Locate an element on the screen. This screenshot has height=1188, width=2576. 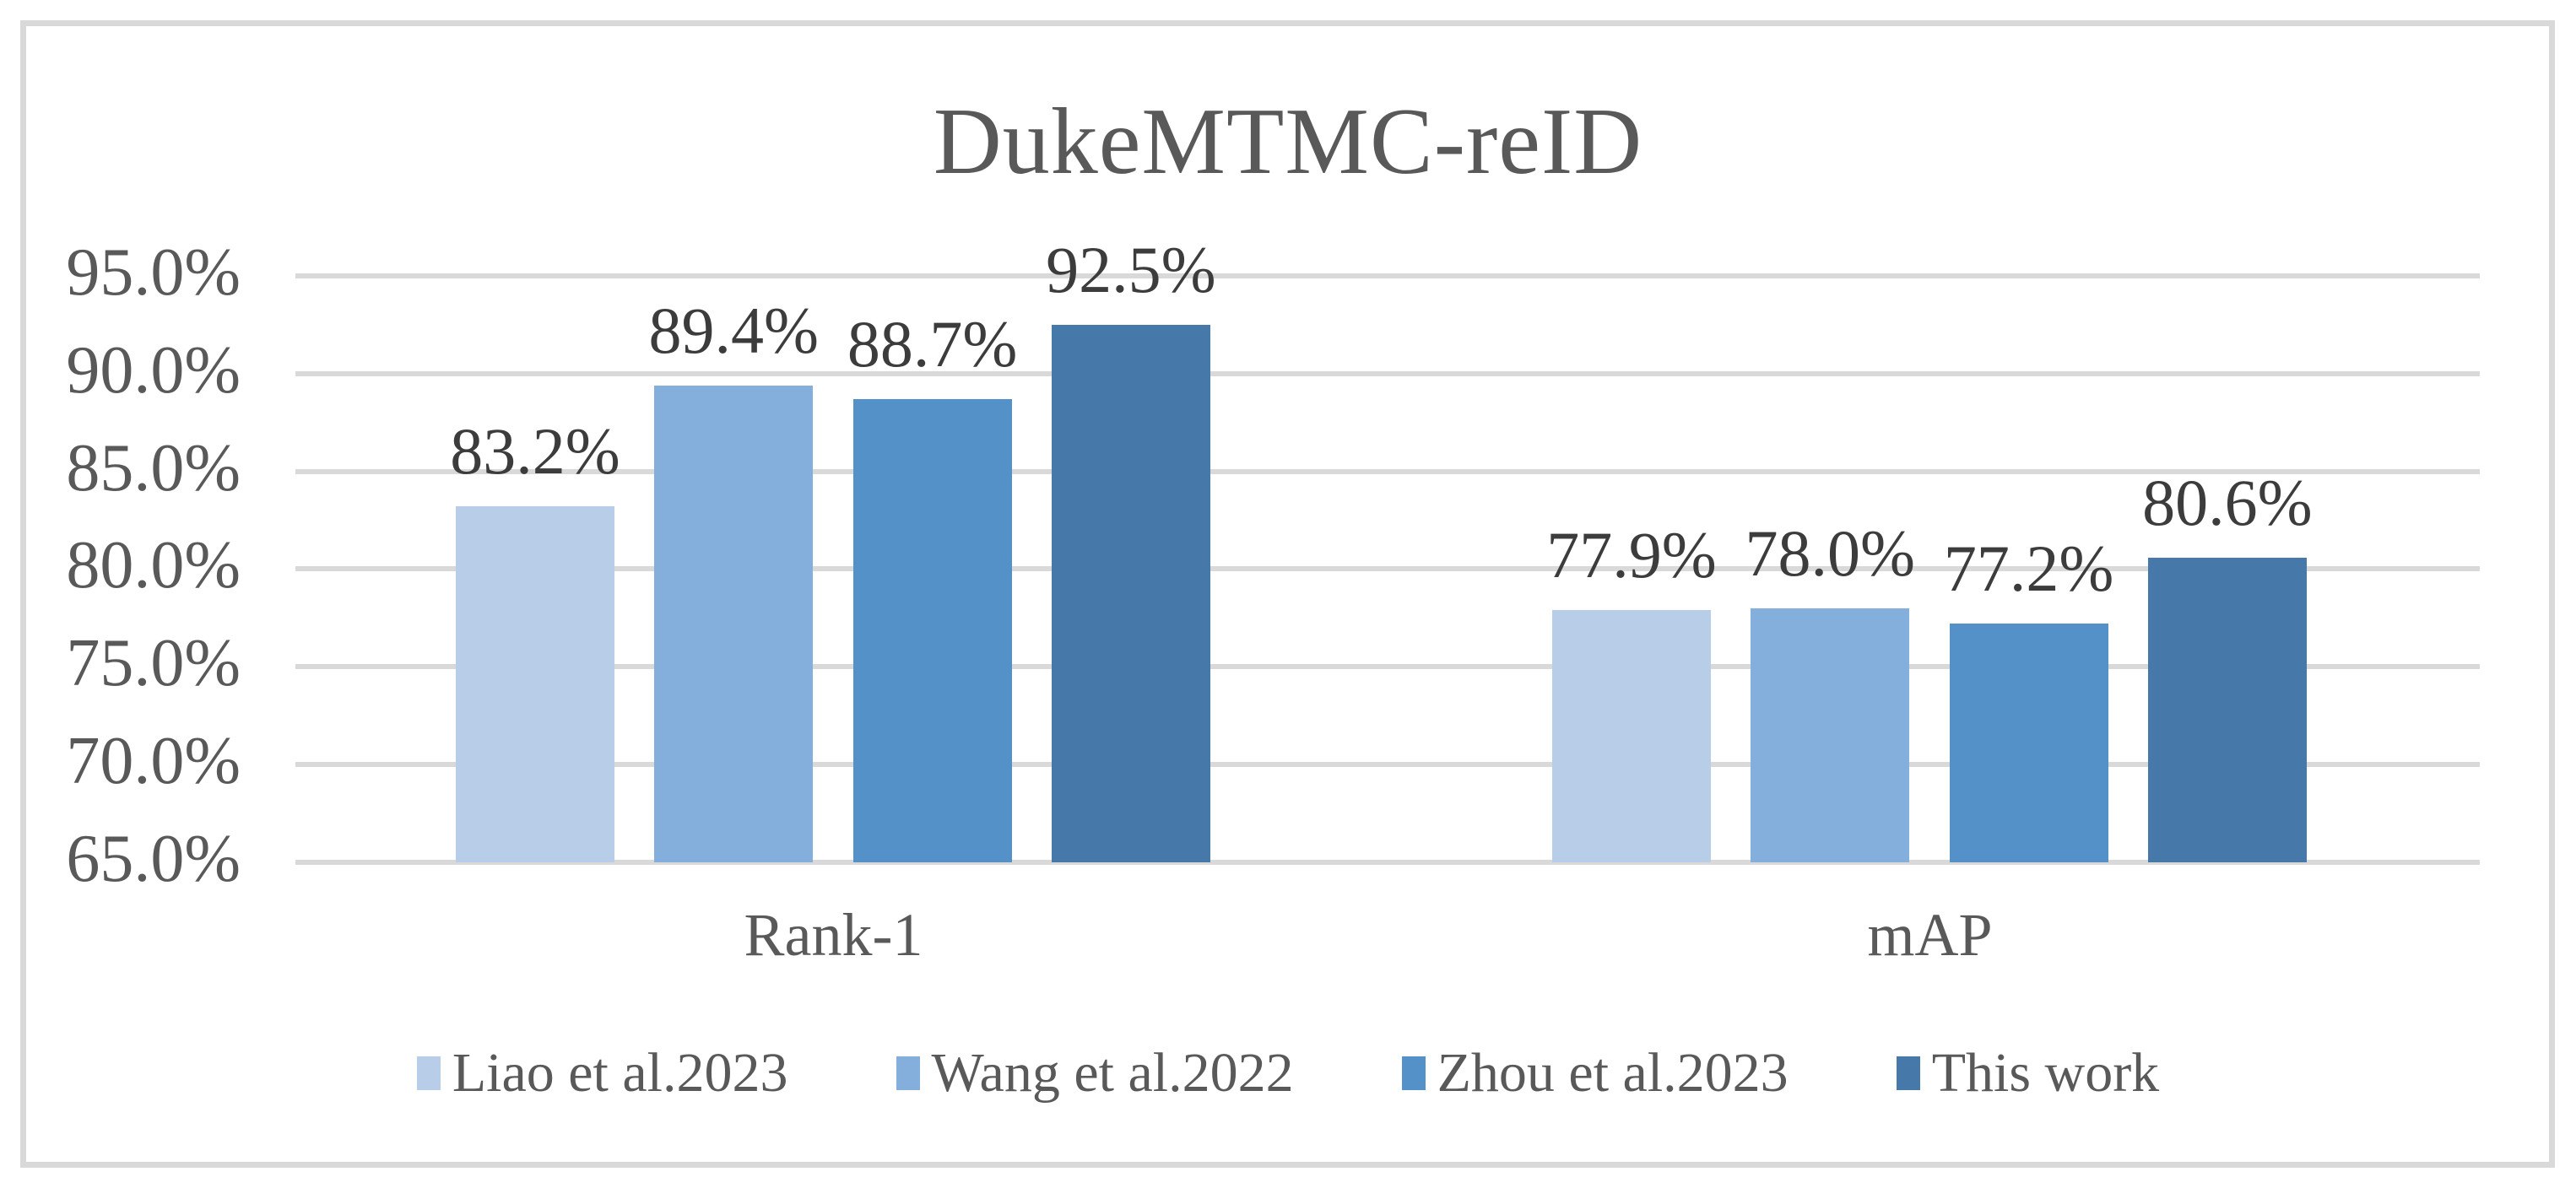
bar-value-label: 77.2% is located at coordinates (2029, 569).